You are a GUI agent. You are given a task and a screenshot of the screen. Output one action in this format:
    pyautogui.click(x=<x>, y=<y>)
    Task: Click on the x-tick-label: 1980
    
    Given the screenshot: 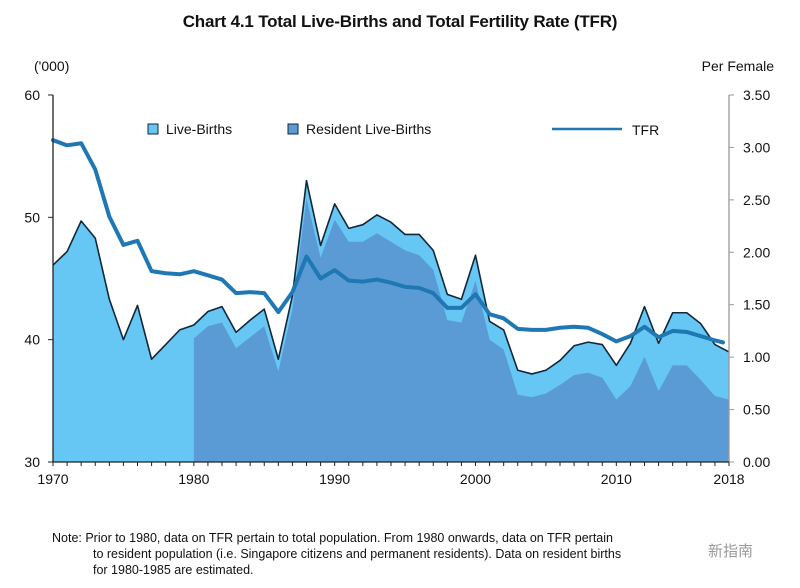 What is the action you would take?
    pyautogui.click(x=193, y=479)
    